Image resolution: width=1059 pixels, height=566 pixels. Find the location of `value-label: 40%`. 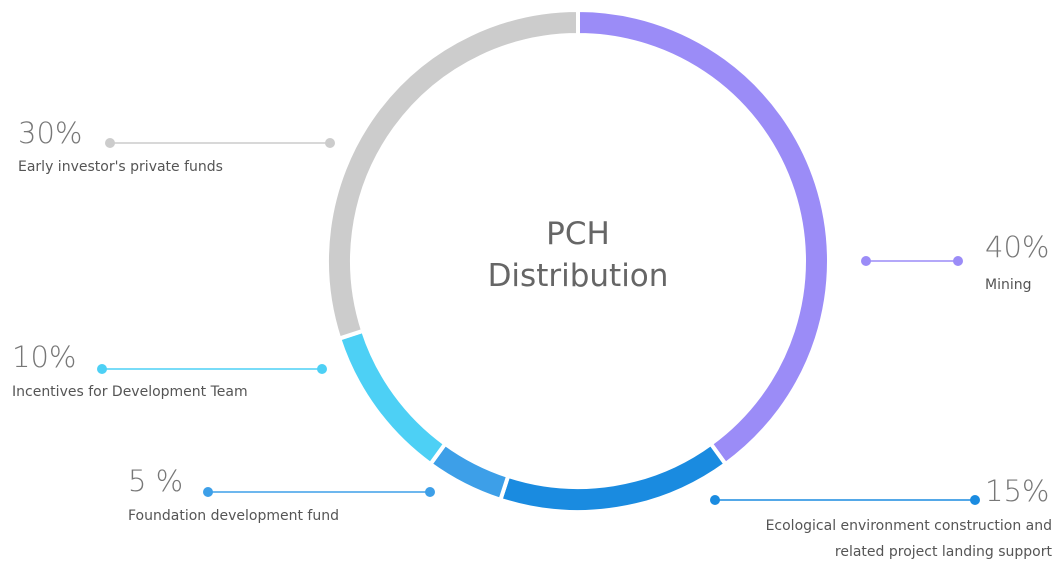

value-label: 40% is located at coordinates (1017, 247).